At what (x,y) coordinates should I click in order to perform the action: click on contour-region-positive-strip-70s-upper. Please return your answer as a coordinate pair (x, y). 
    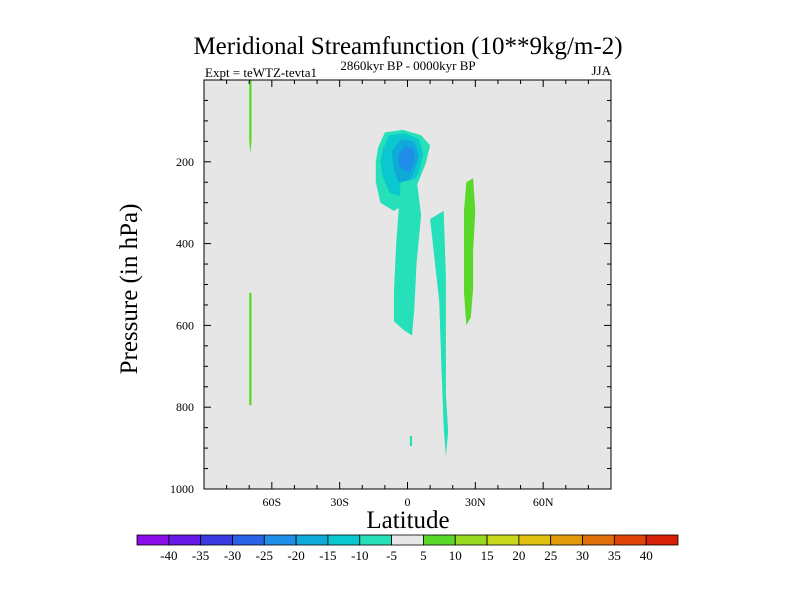
    Looking at the image, I should click on (250, 117).